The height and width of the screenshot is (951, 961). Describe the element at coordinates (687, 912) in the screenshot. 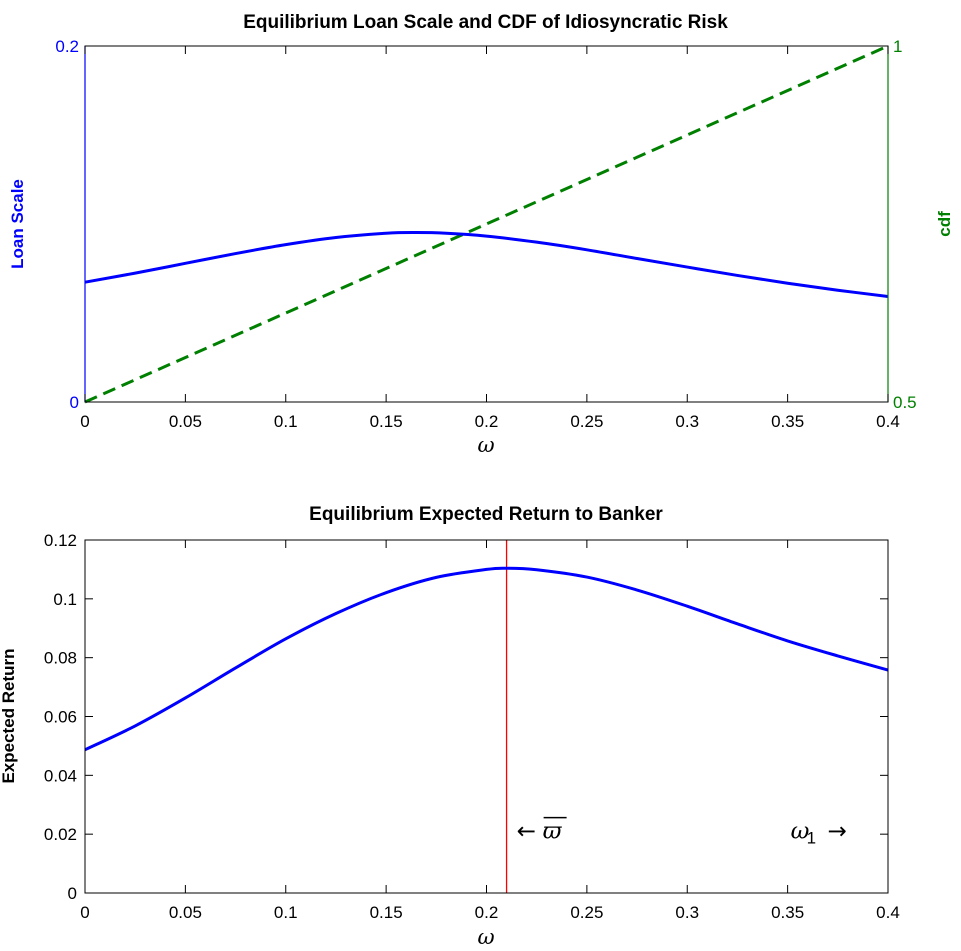

I see `chart2-x-tick-label: 0.3` at that location.